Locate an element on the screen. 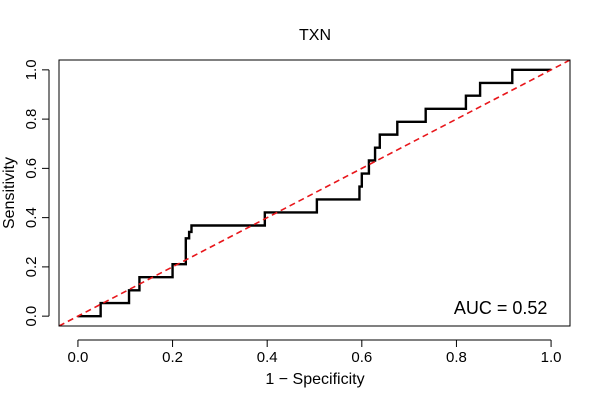 This screenshot has height=400, width=600. x-axis-label: 1 − Specificity is located at coordinates (314, 379).